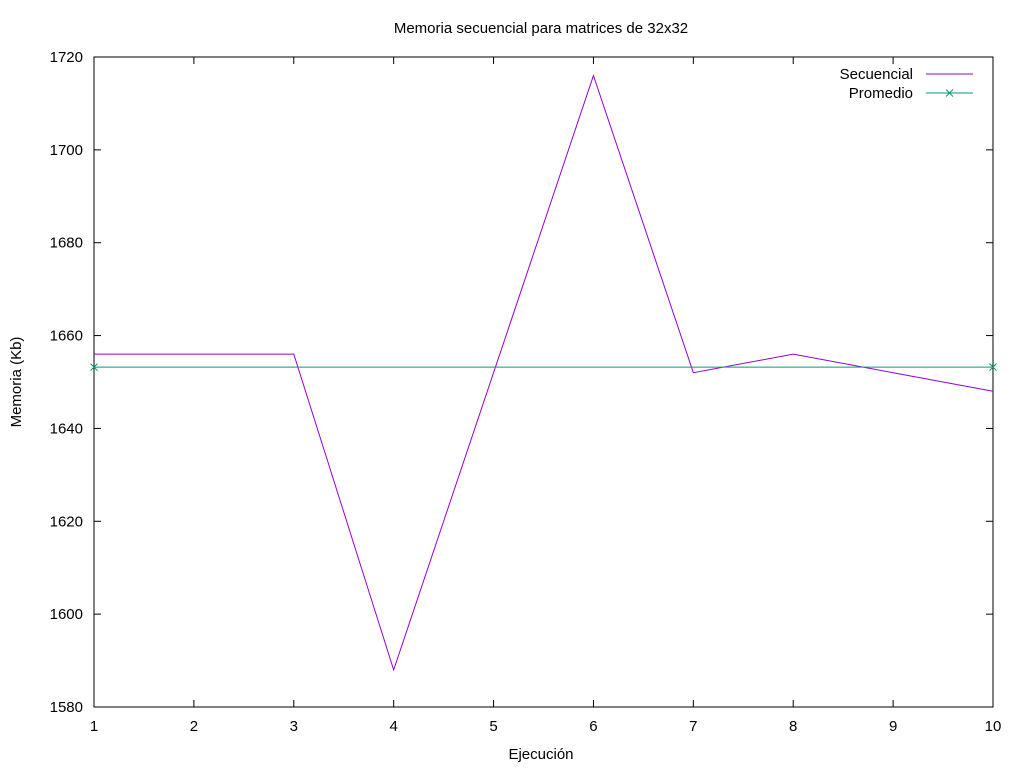 Image resolution: width=1024 pixels, height=768 pixels. I want to click on y-tick-label: 1620, so click(66, 521).